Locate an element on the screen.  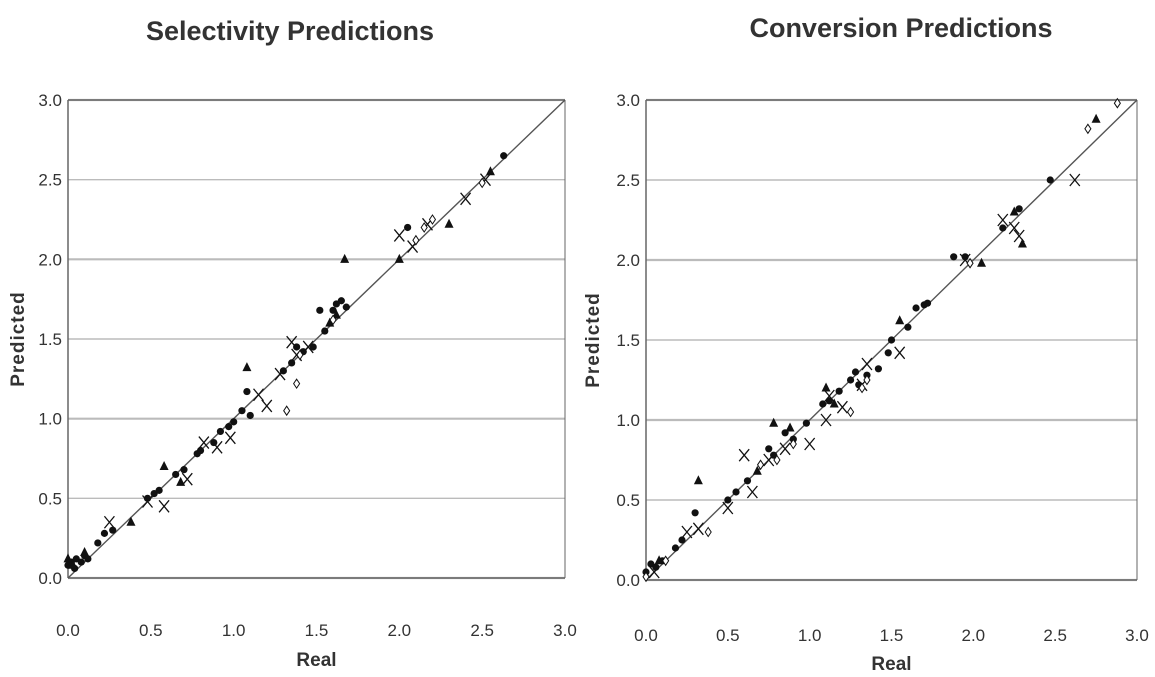
x-tick-label: 1.0 is located at coordinates (234, 630).